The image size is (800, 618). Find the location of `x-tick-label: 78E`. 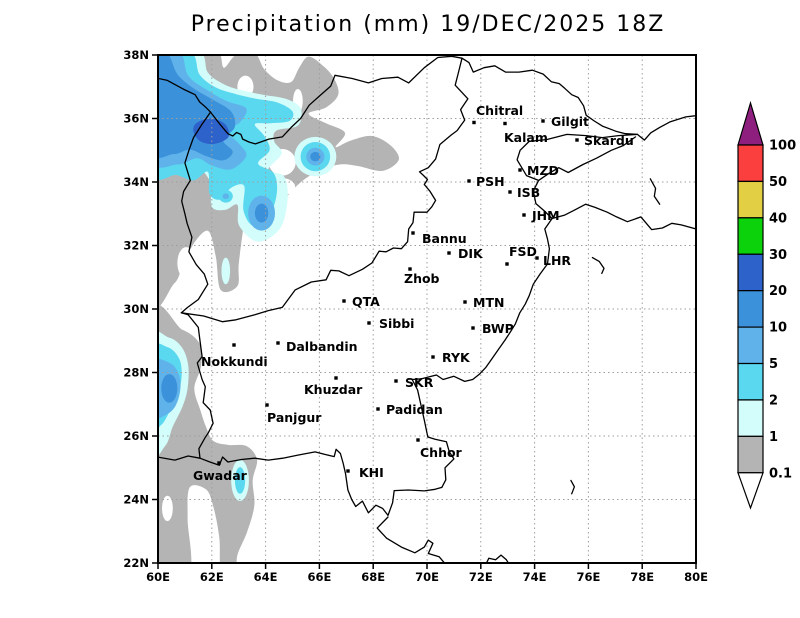

x-tick-label: 78E is located at coordinates (642, 577).